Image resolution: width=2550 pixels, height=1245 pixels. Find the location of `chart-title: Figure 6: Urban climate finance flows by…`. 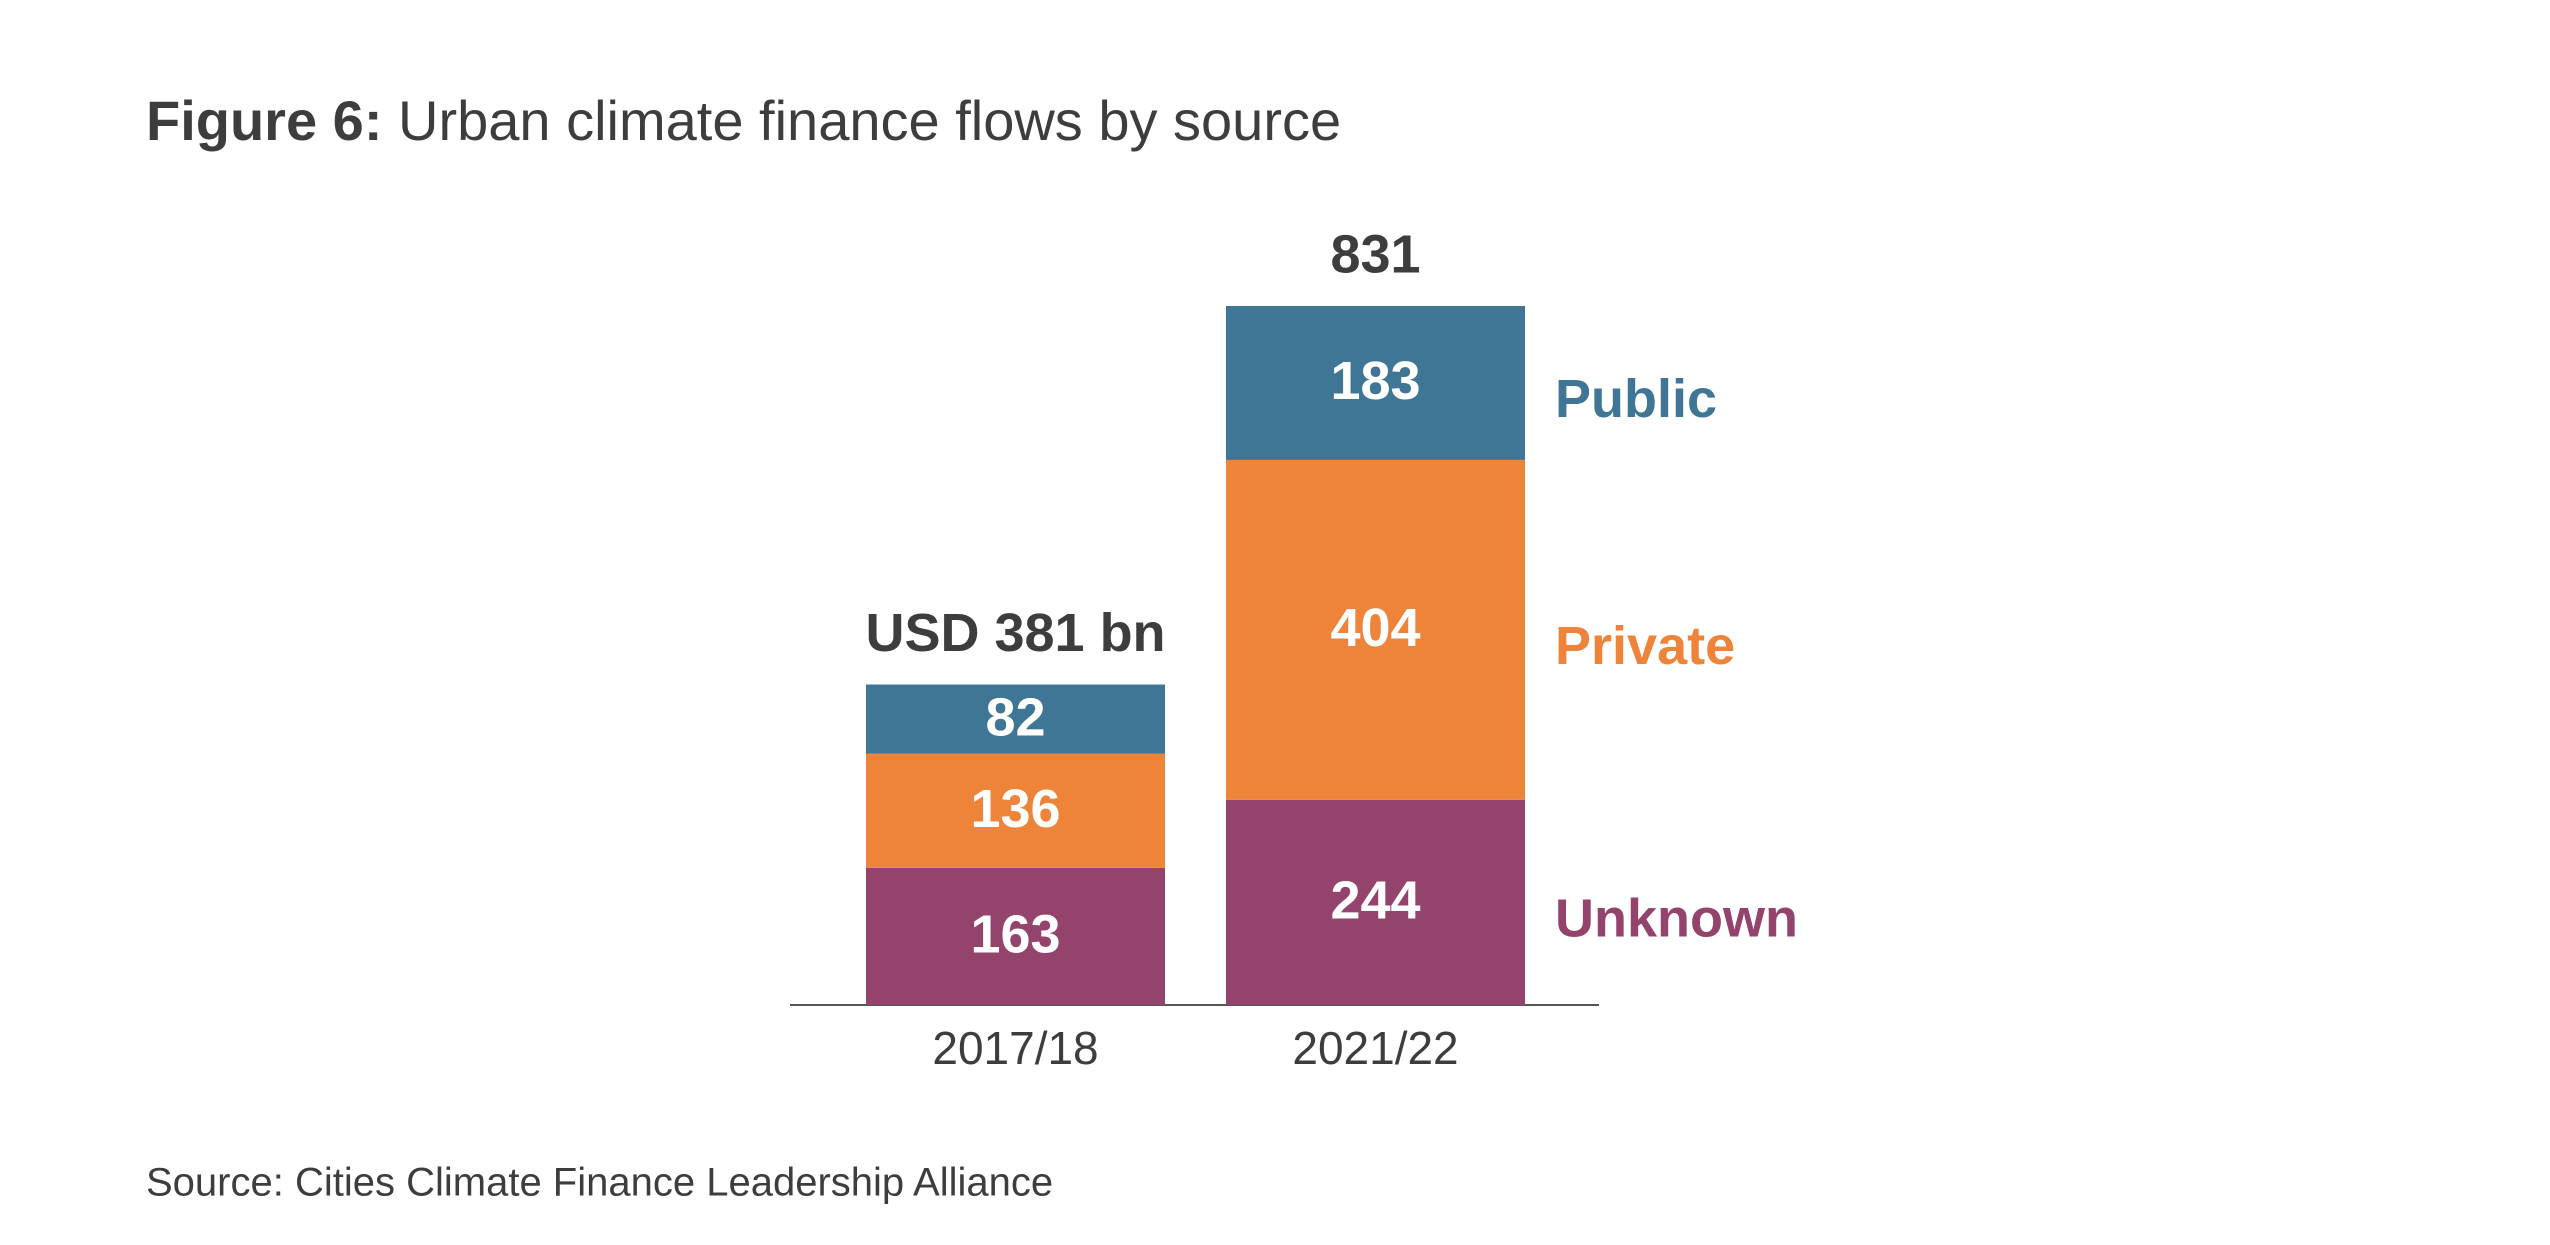

chart-title: Figure 6: Urban climate finance flows by… is located at coordinates (743, 120).